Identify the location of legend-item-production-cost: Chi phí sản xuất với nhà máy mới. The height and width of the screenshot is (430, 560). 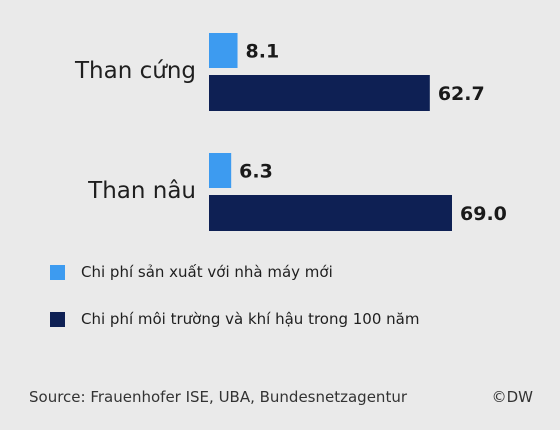
(191, 272).